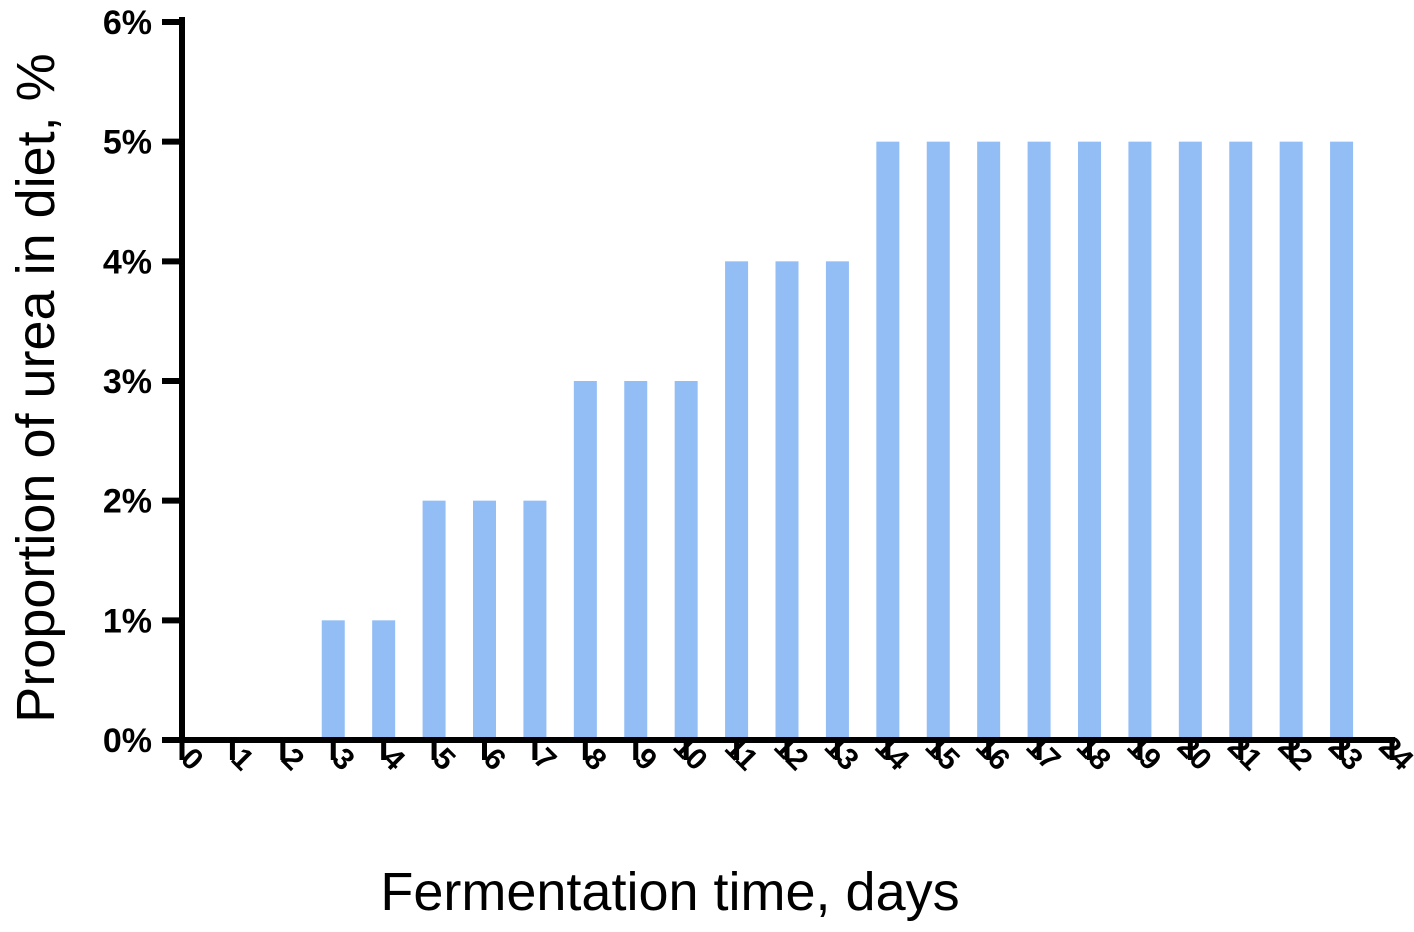 This screenshot has width=1414, height=932. Describe the element at coordinates (127, 621) in the screenshot. I see `y-tick-label: 1%` at that location.